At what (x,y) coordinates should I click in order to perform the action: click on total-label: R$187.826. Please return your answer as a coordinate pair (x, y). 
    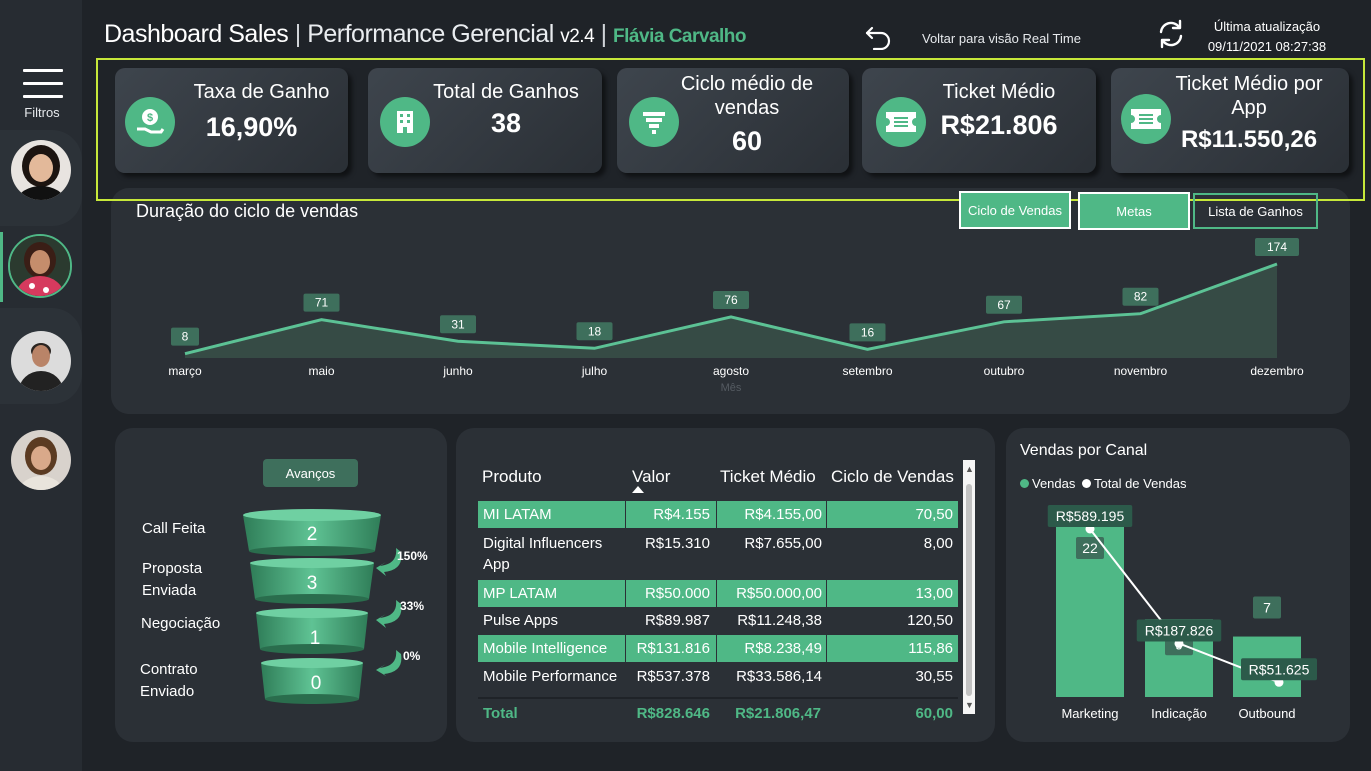
    Looking at the image, I should click on (1179, 630).